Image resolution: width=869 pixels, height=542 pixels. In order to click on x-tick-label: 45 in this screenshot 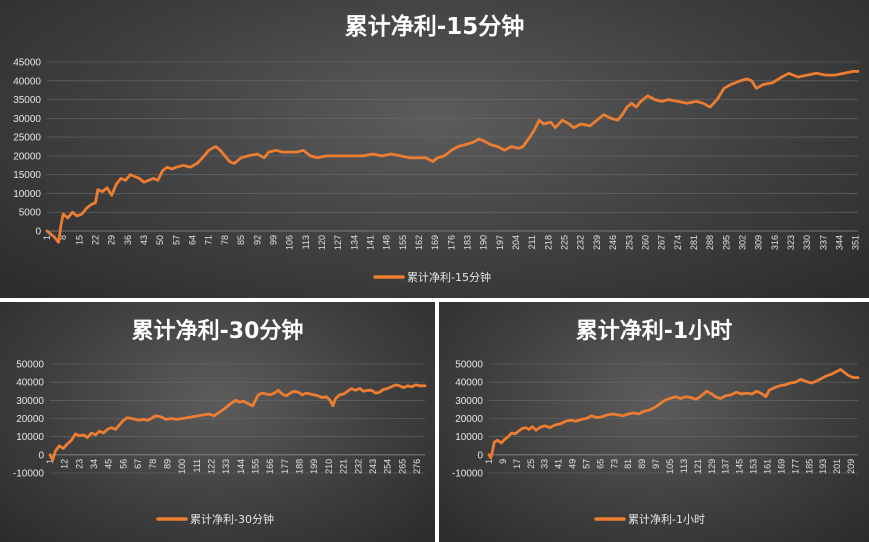, I will do `click(109, 464)`.